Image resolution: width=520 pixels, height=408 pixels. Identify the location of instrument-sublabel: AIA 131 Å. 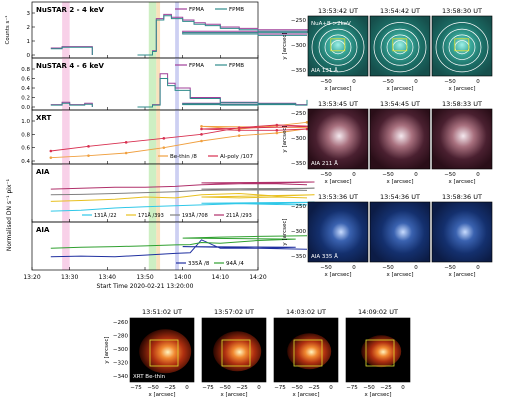
(324, 70).